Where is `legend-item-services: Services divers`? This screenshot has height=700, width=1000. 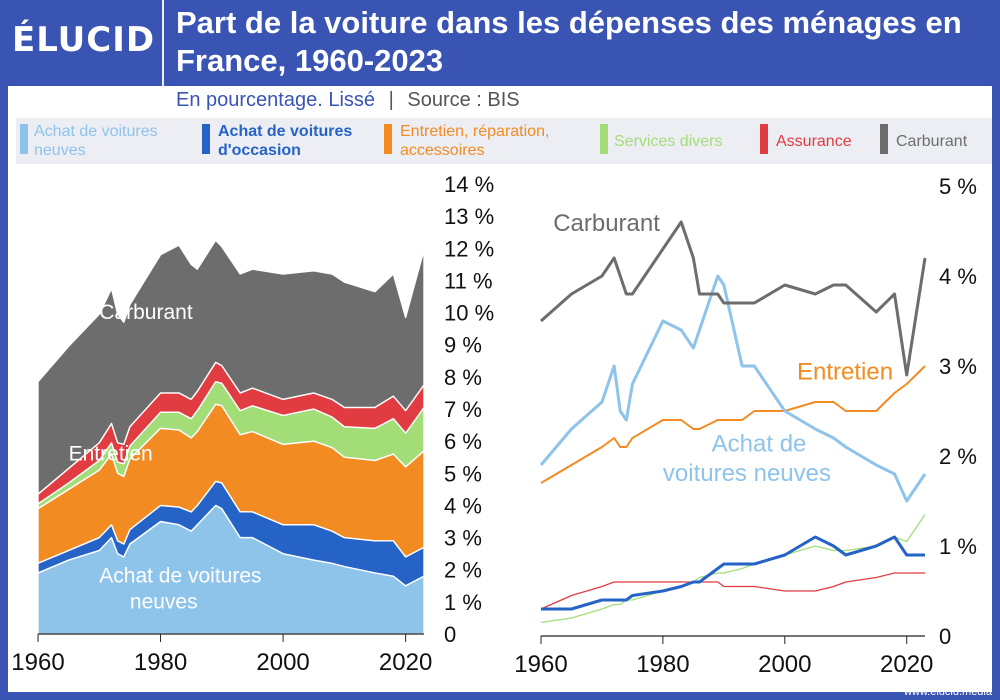
legend-item-services: Services divers is located at coordinates (668, 141).